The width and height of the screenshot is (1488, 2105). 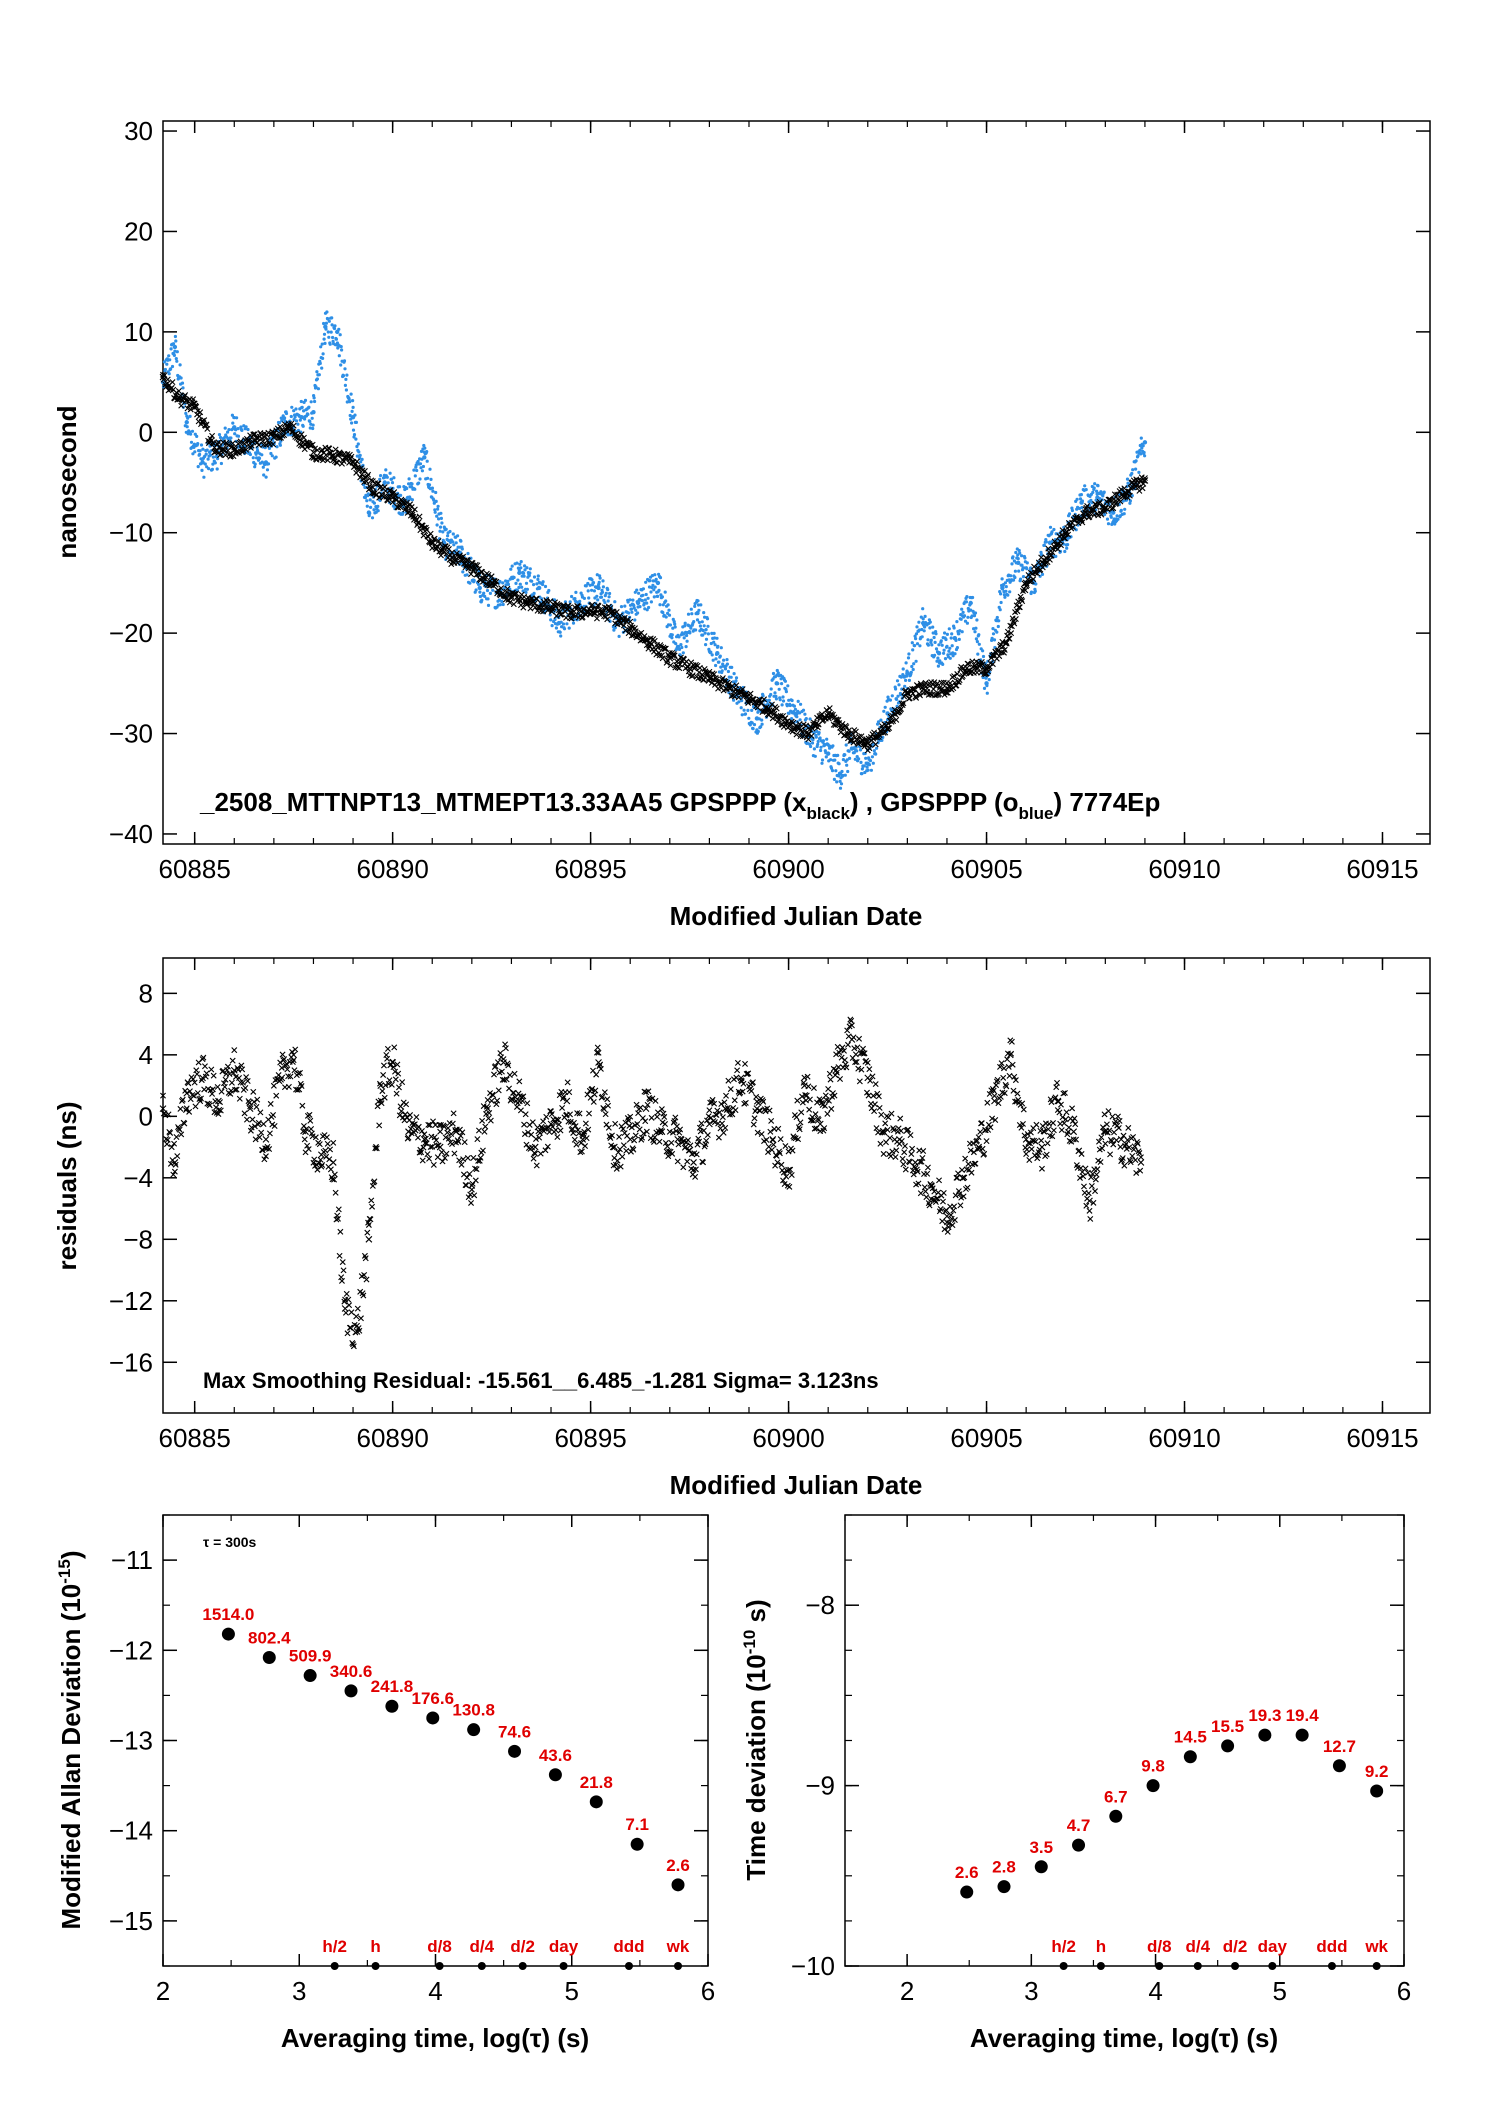 What do you see at coordinates (435, 1991) in the screenshot?
I see `x-tick-label: 4` at bounding box center [435, 1991].